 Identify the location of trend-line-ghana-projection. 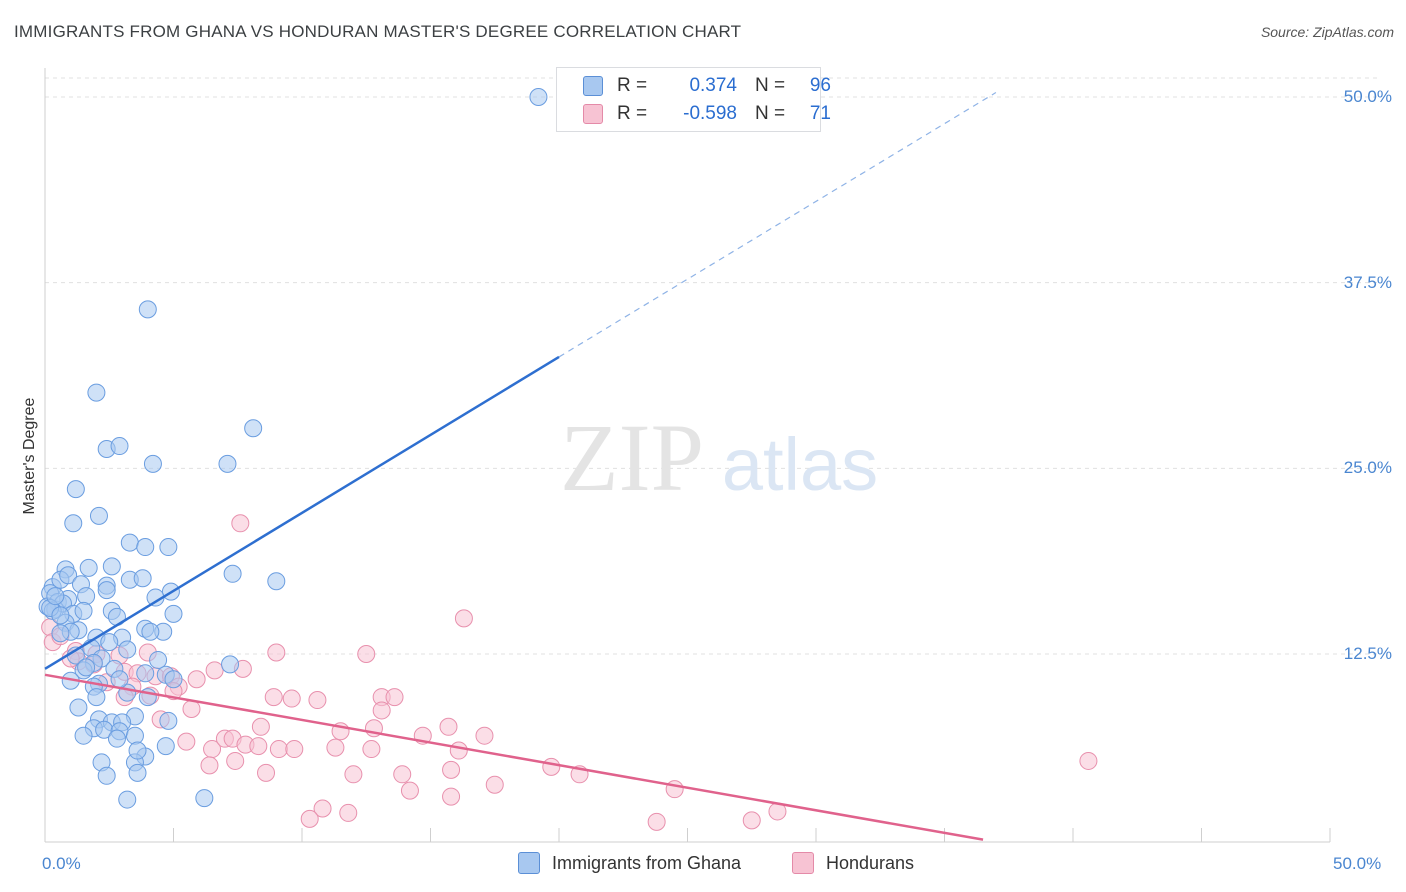
(777, 225).